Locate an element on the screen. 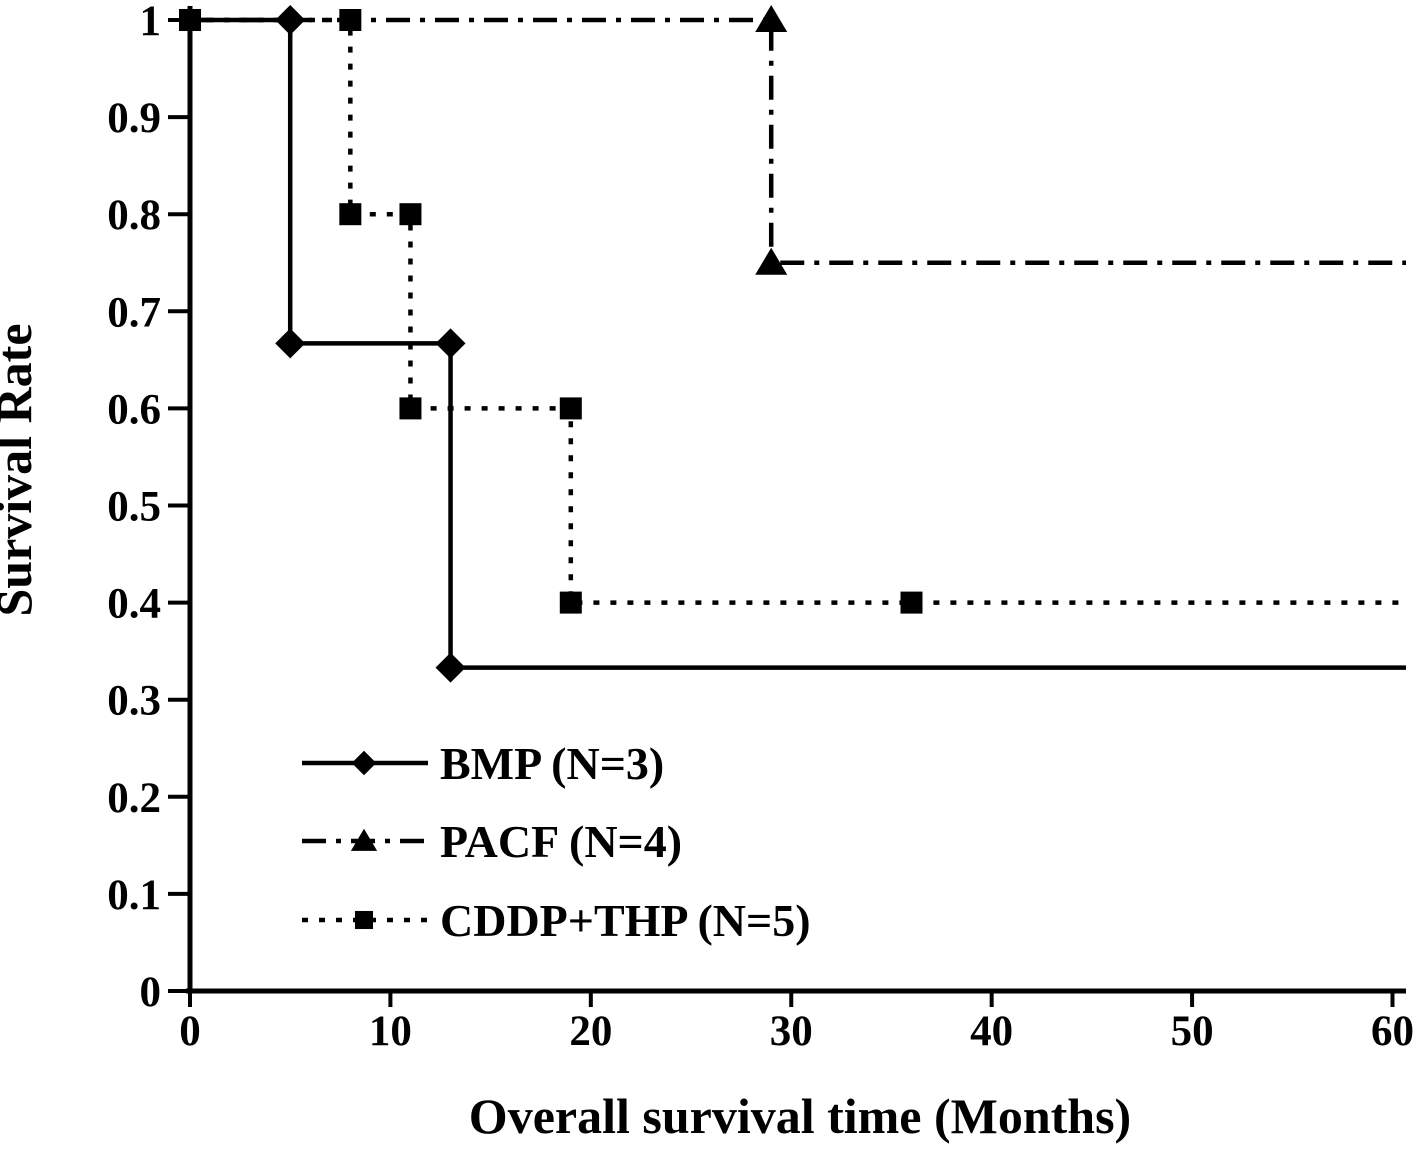 The image size is (1417, 1174). y-tick-label: 0.4 is located at coordinates (134, 604).